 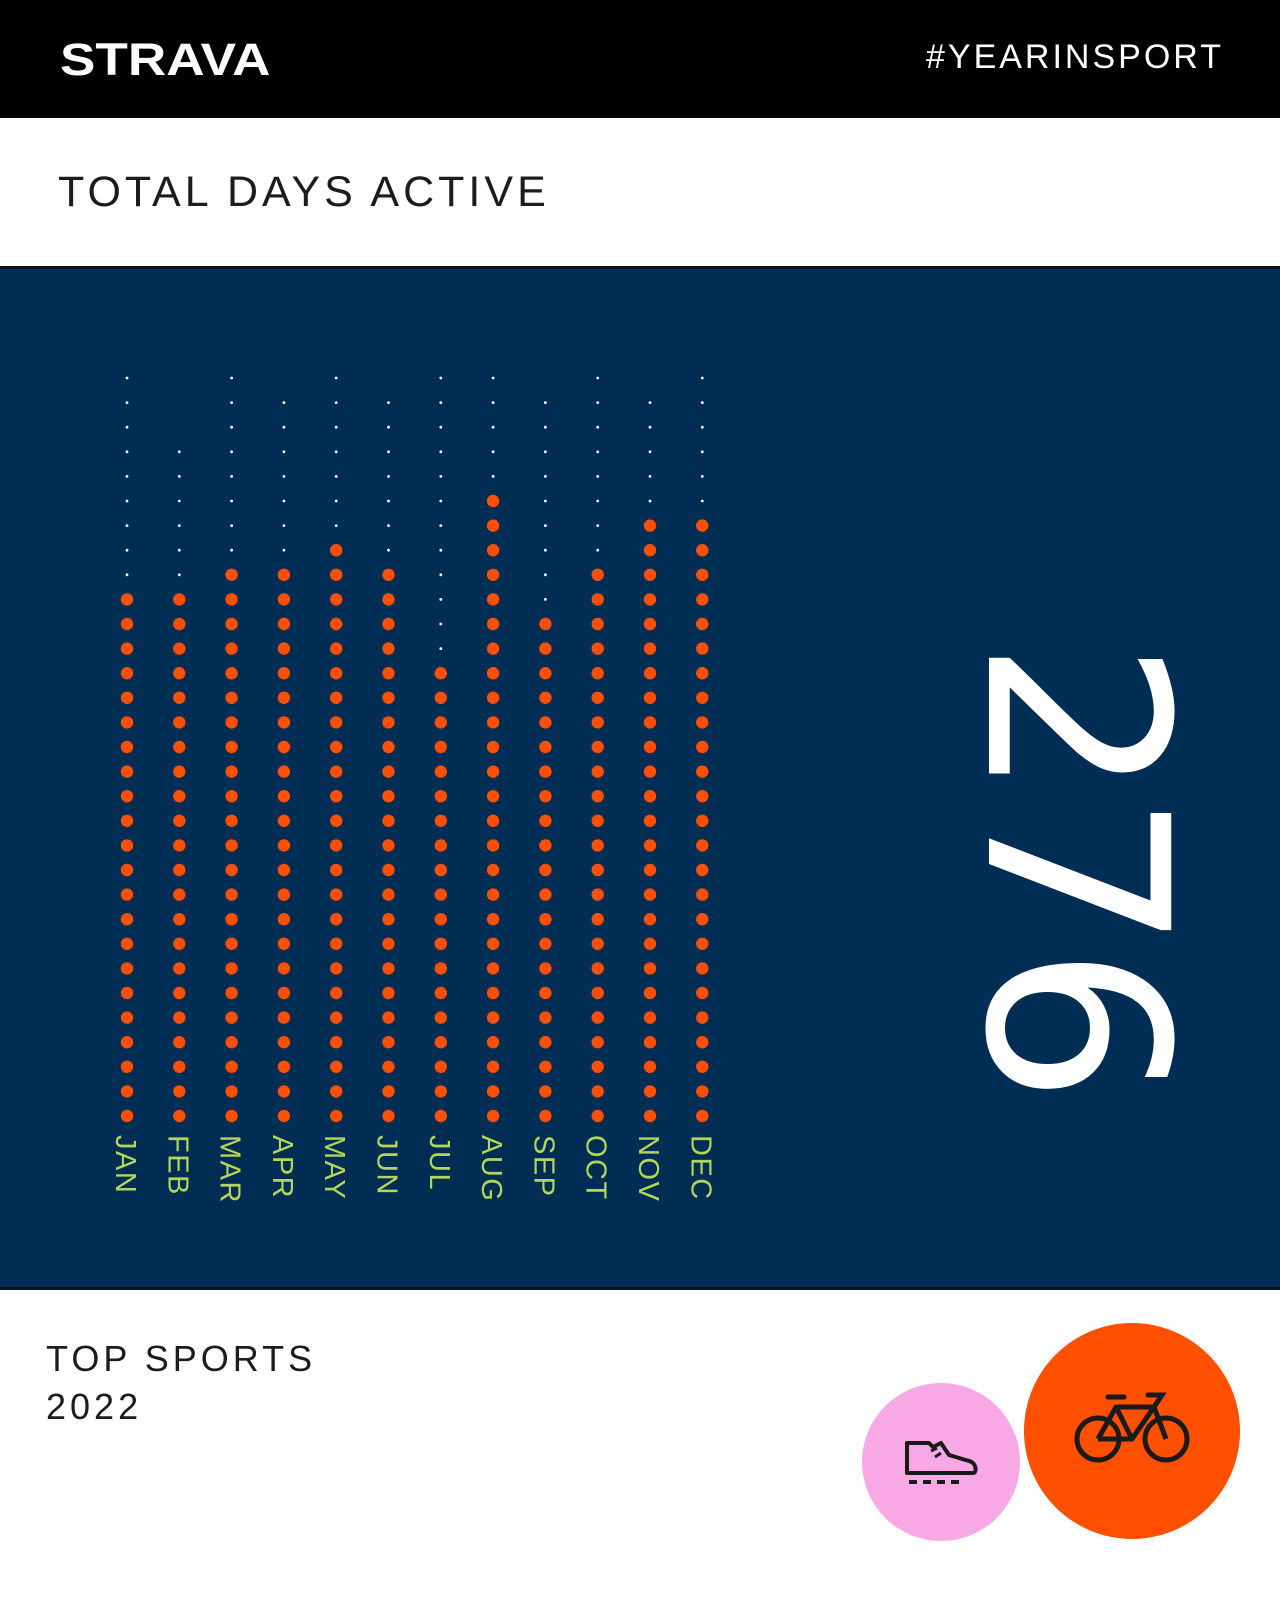 I want to click on month-label: NOV, so click(x=648, y=1168).